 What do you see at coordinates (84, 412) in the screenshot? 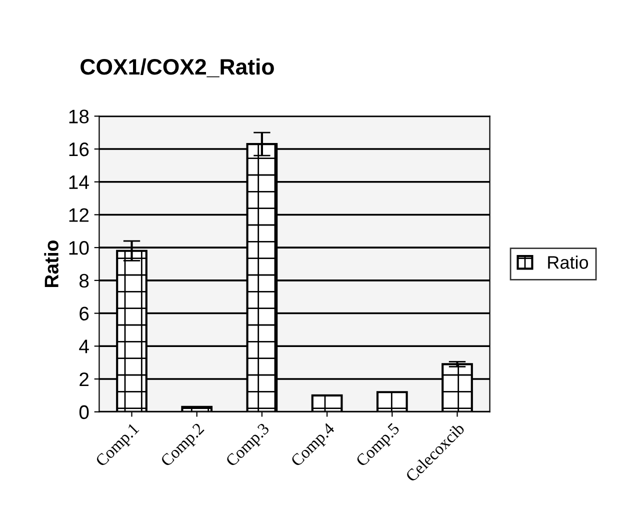
I see `y-tick-label: 0` at bounding box center [84, 412].